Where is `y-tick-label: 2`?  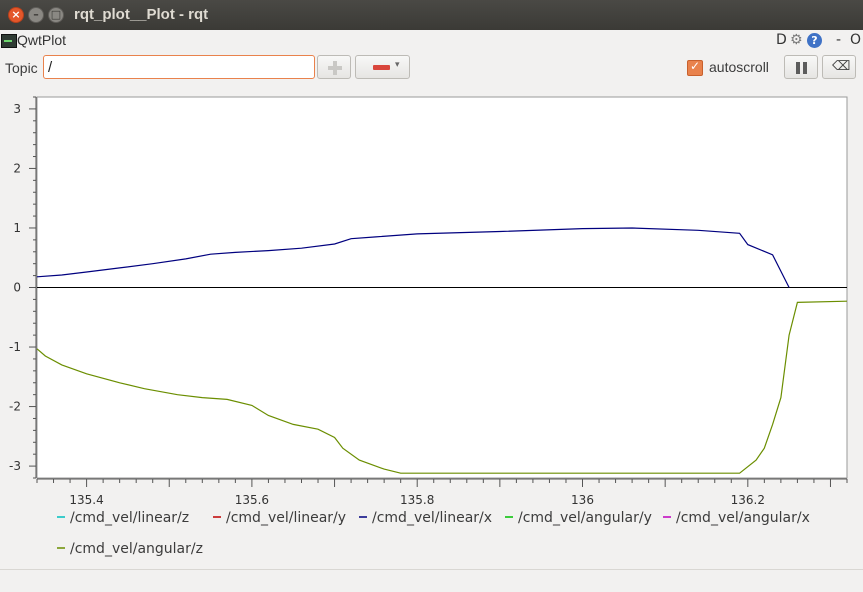
y-tick-label: 2 is located at coordinates (17, 168).